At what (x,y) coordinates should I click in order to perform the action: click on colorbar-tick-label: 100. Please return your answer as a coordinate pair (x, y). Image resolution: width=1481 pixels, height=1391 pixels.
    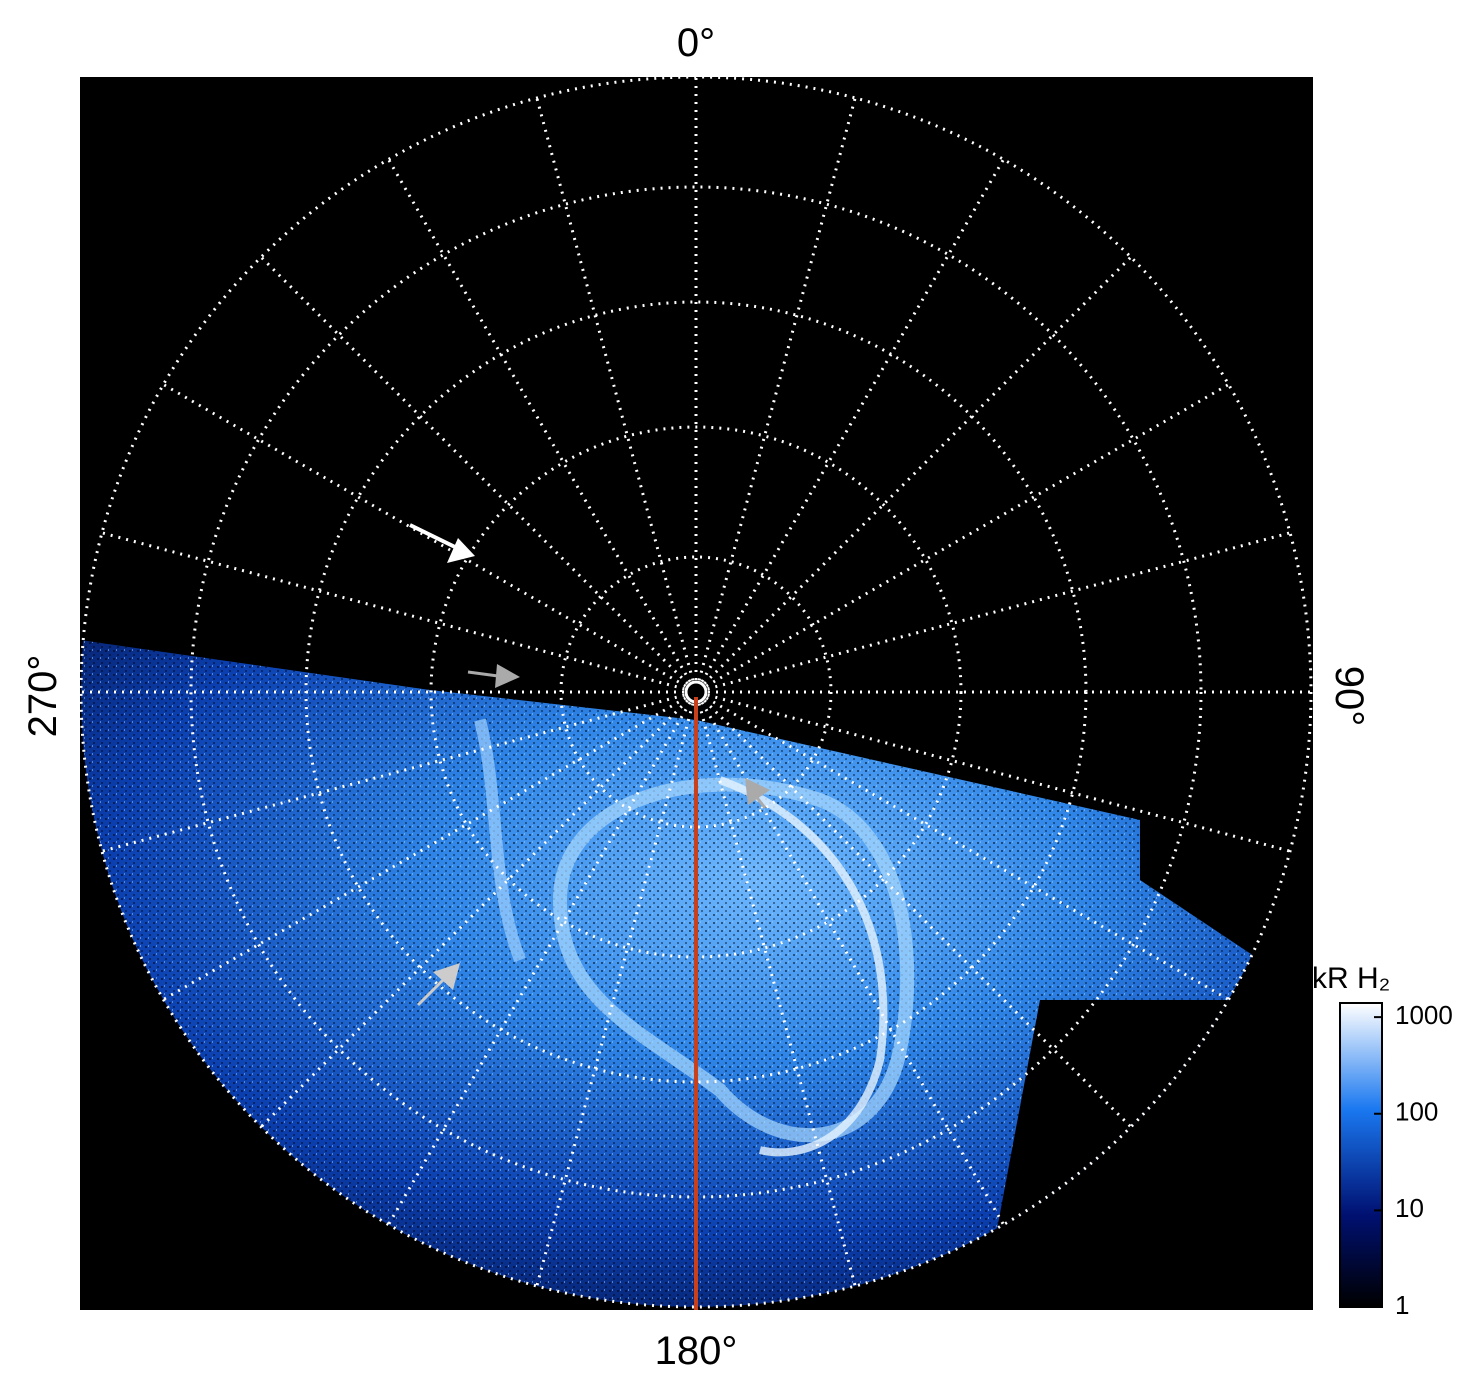
    Looking at the image, I should click on (1416, 1112).